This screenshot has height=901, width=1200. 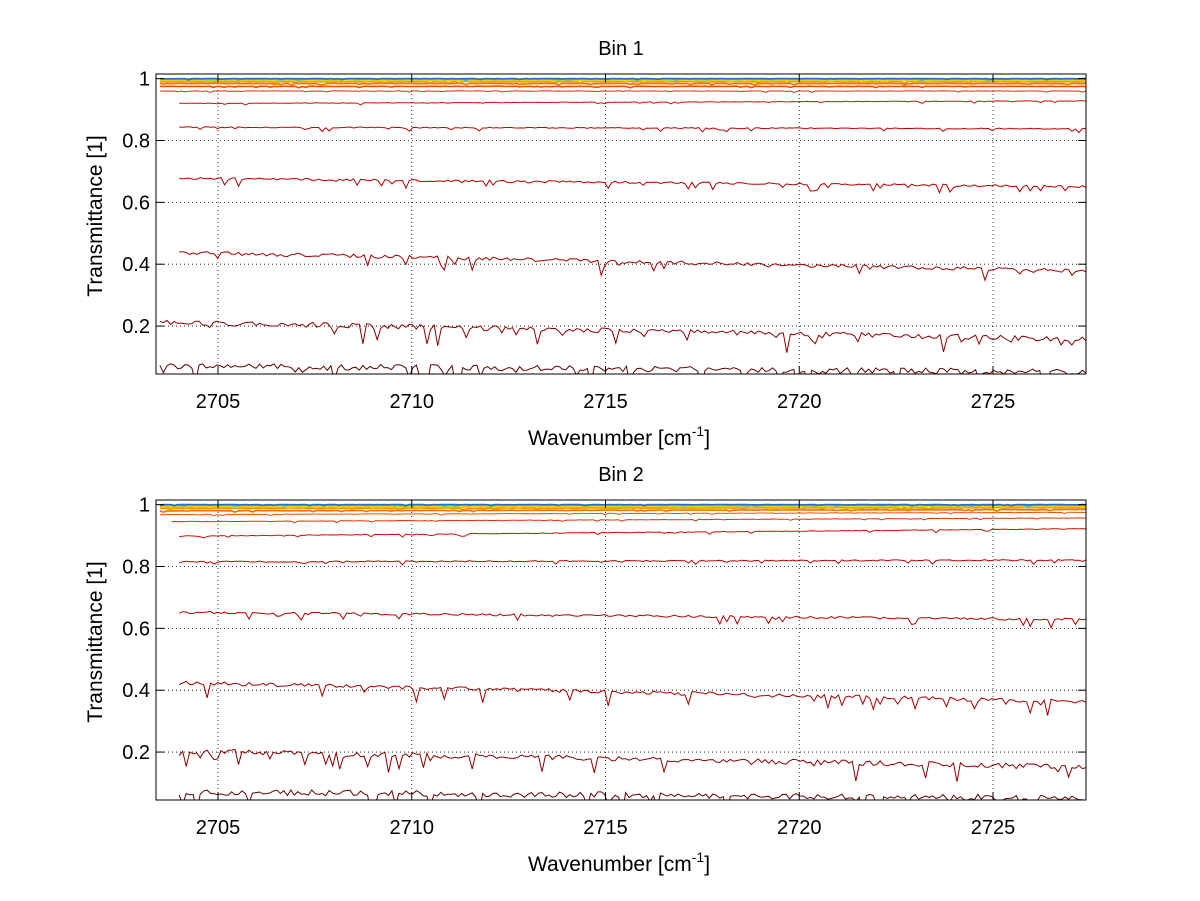 I want to click on chart-title: Bin 2, so click(x=621, y=475).